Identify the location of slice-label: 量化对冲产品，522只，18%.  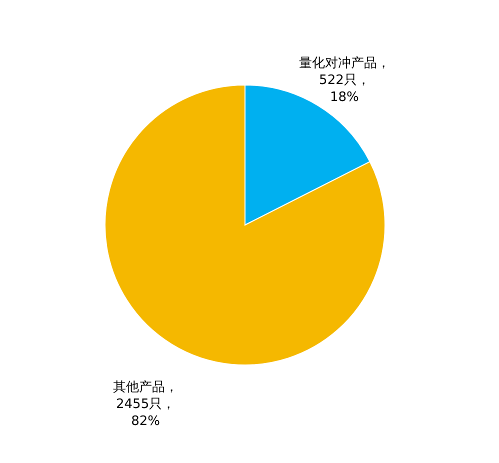
(344, 81).